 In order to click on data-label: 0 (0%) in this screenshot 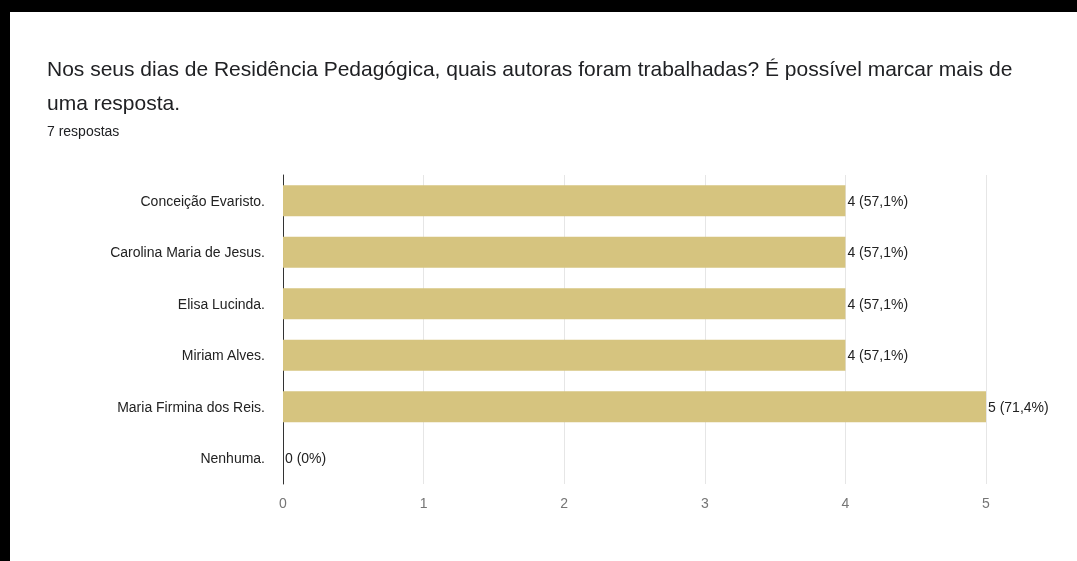, I will do `click(306, 458)`.